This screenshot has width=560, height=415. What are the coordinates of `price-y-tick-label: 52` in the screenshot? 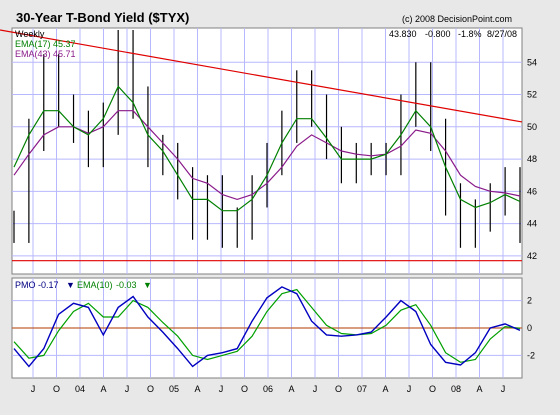 It's located at (532, 95).